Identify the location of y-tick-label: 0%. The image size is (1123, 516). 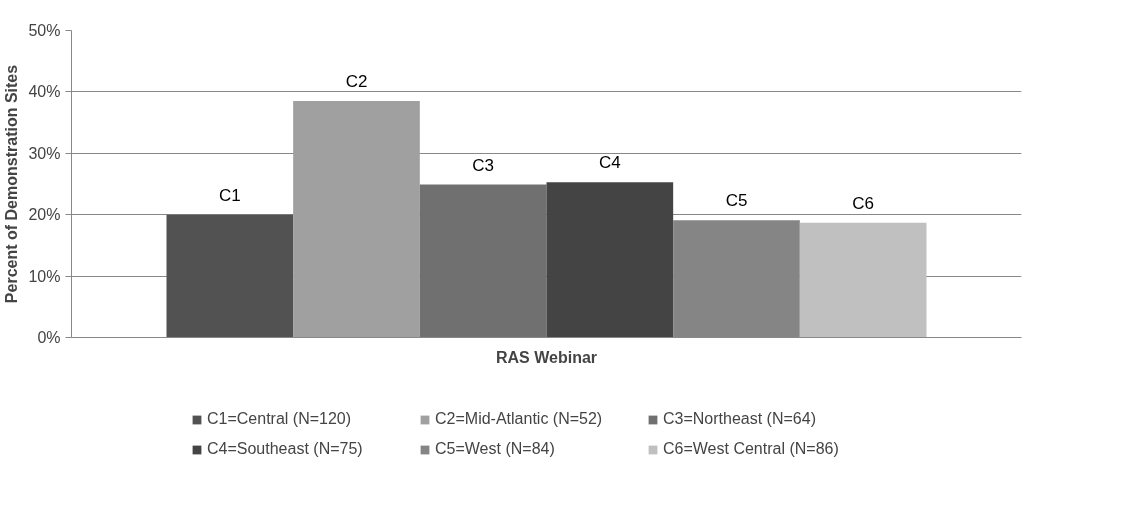
(49, 337).